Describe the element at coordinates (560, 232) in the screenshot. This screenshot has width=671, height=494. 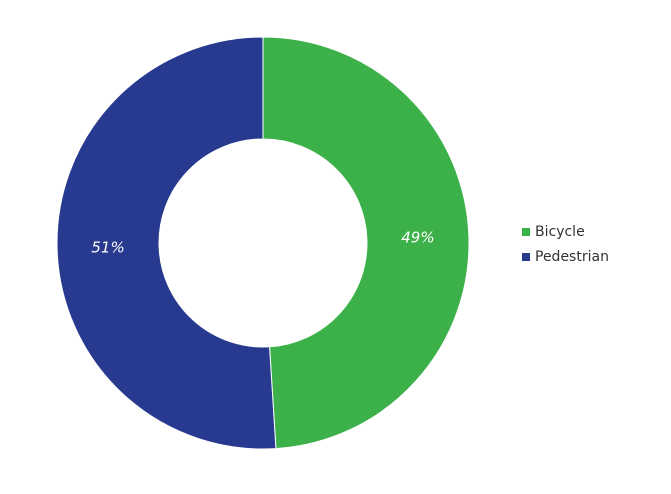
I see `legend-label: Bicycle` at that location.